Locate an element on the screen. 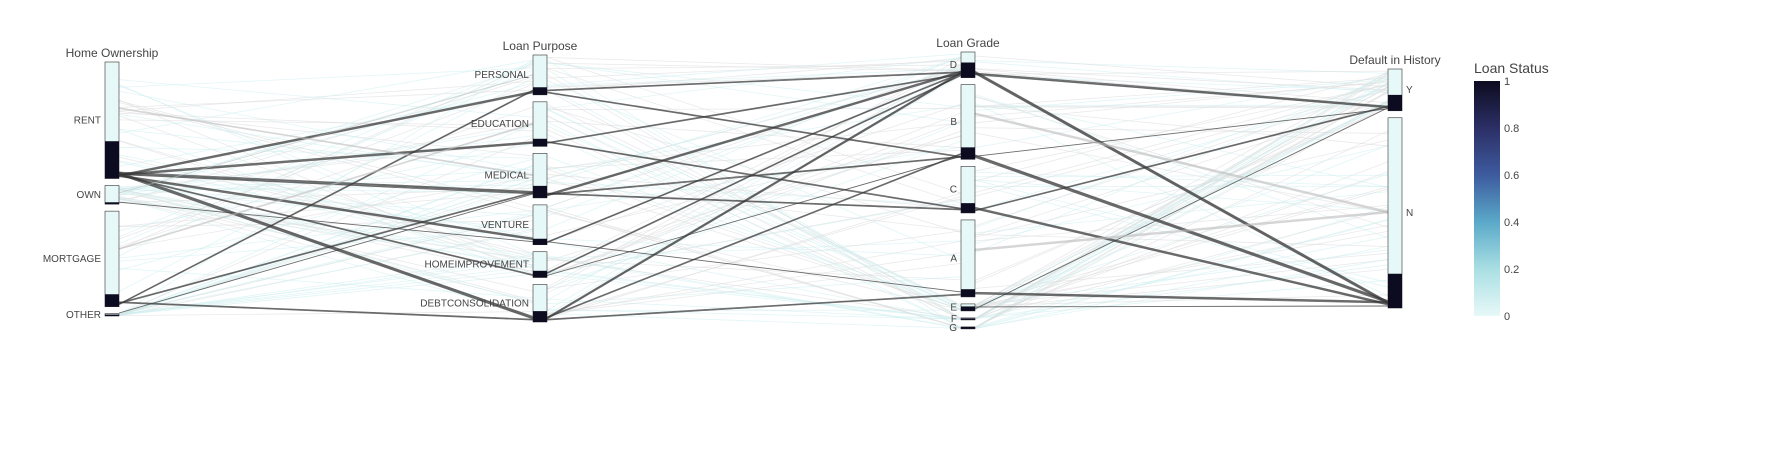 The image size is (1782, 450). category-default-segment-f is located at coordinates (968, 319).